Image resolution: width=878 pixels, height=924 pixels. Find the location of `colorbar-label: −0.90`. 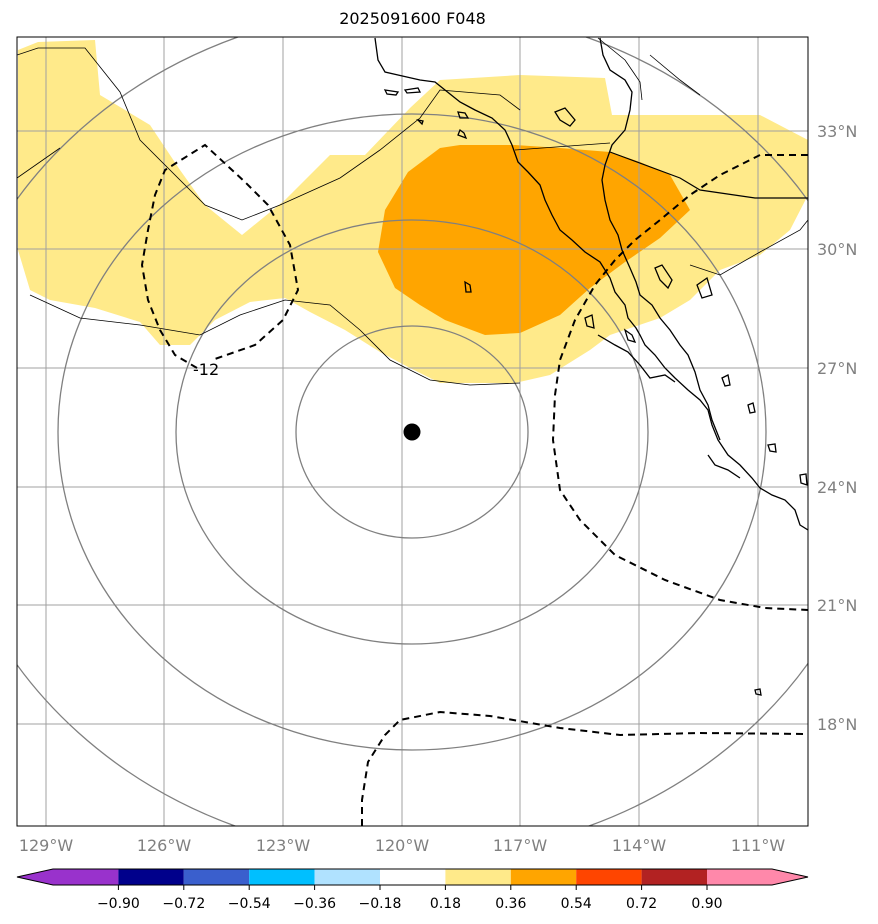

colorbar-label: −0.90 is located at coordinates (118, 904).